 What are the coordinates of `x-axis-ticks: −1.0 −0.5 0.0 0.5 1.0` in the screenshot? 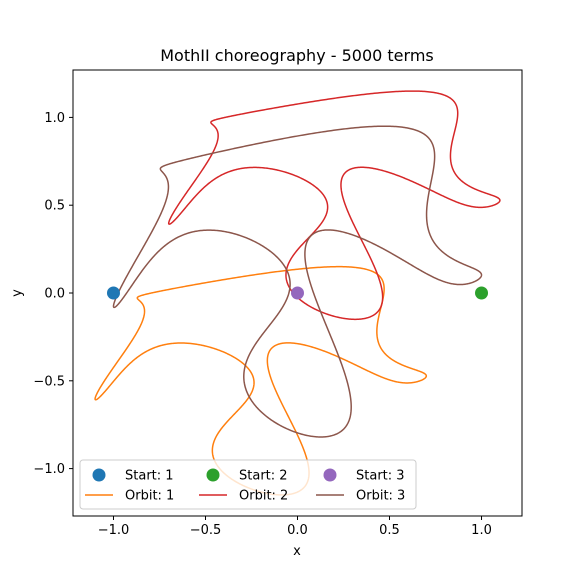 It's located at (295, 527).